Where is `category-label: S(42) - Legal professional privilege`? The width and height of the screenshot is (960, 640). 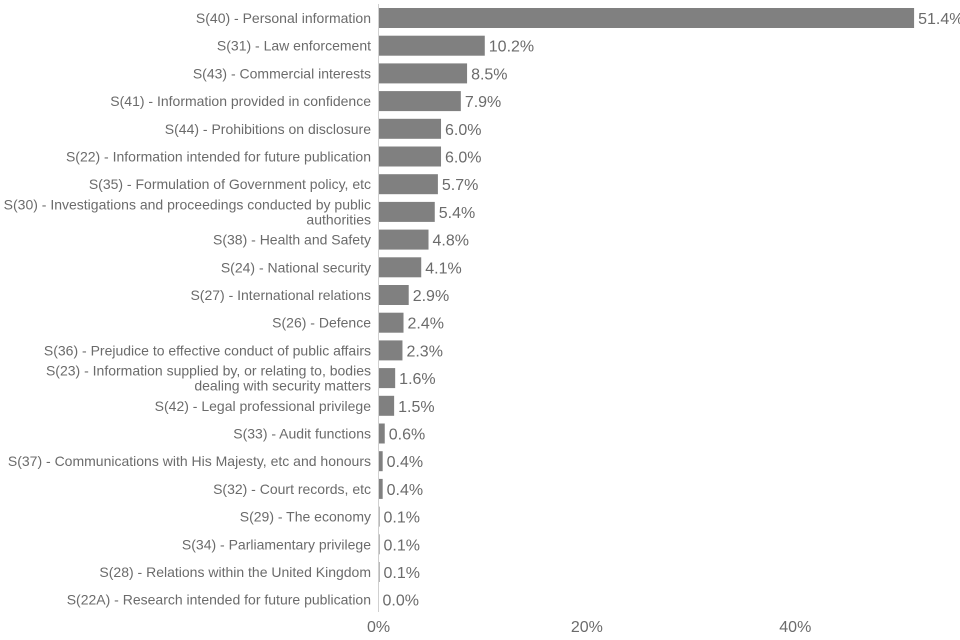
category-label: S(42) - Legal professional privilege is located at coordinates (263, 406).